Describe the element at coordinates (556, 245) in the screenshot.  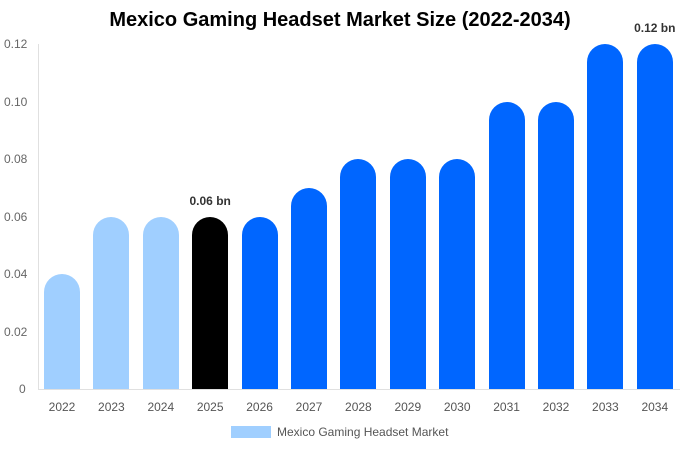
I see `bar-2032` at that location.